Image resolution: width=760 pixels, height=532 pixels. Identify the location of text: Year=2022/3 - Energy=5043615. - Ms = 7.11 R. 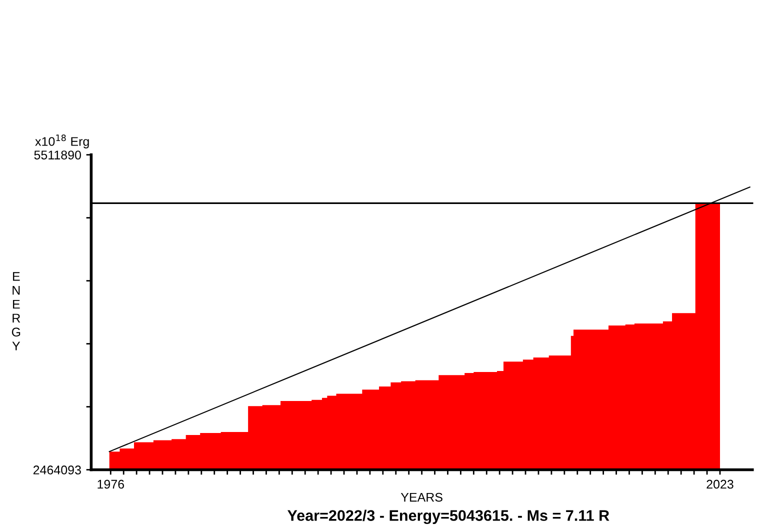
(449, 517).